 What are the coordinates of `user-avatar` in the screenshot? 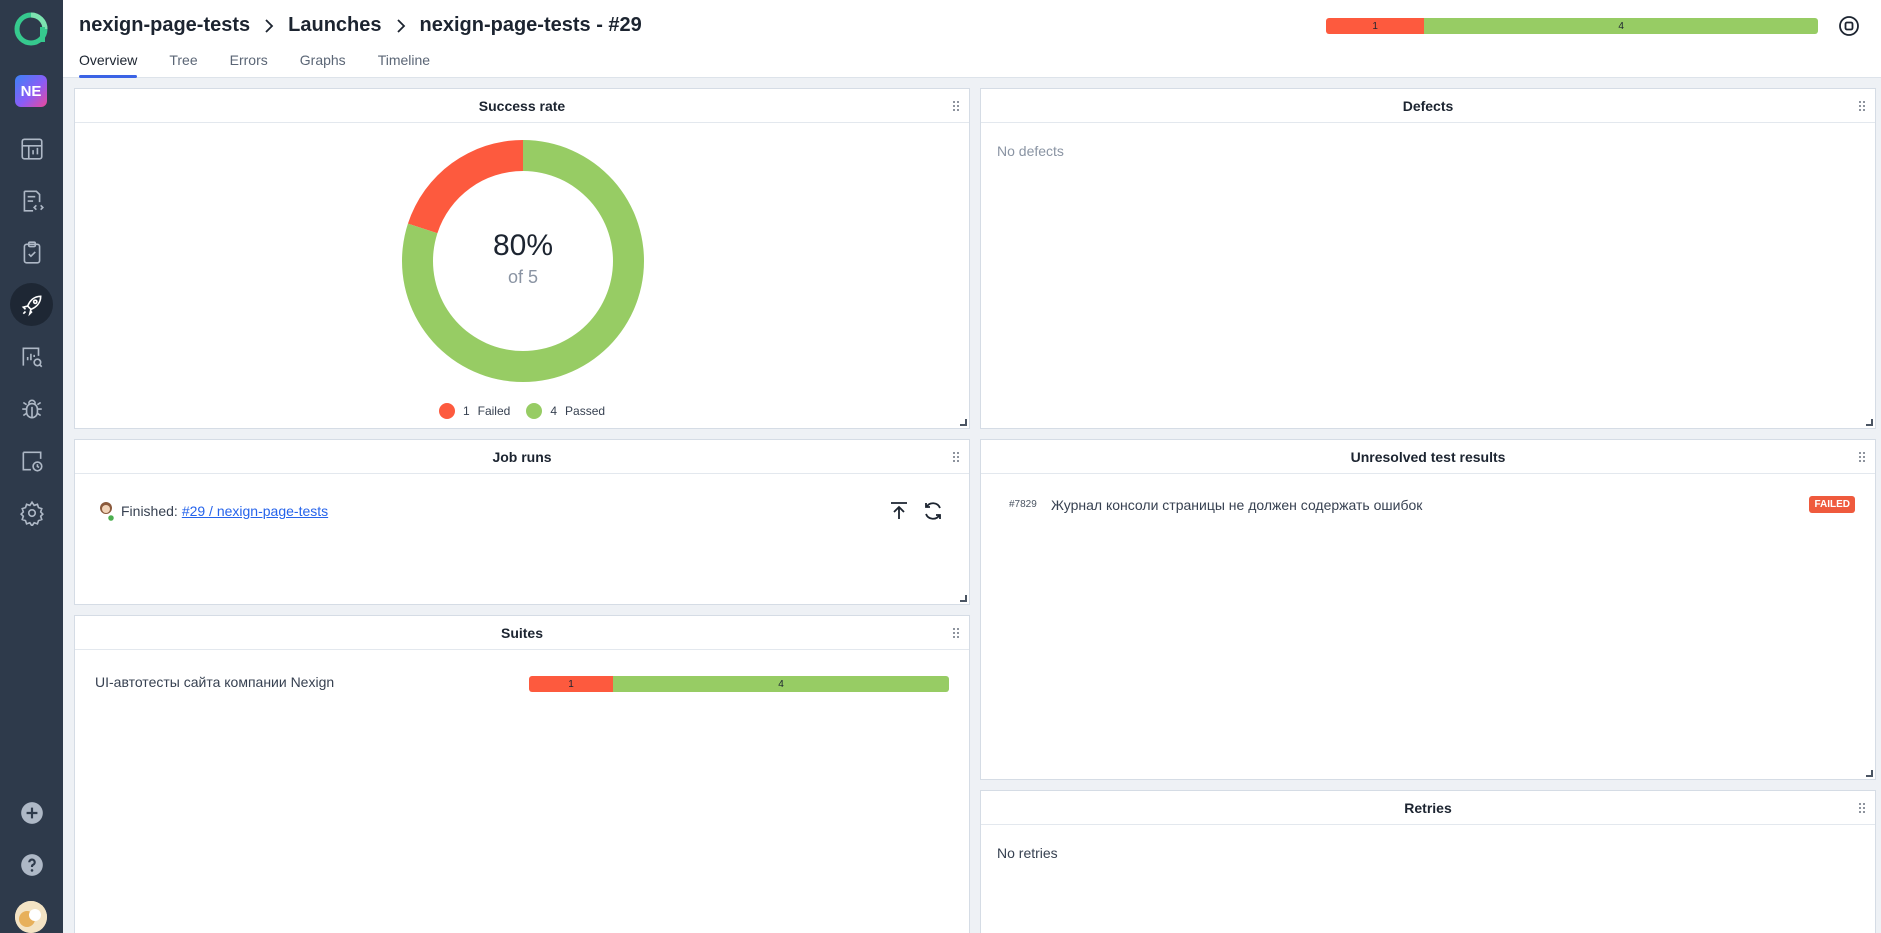 It's located at (31, 917).